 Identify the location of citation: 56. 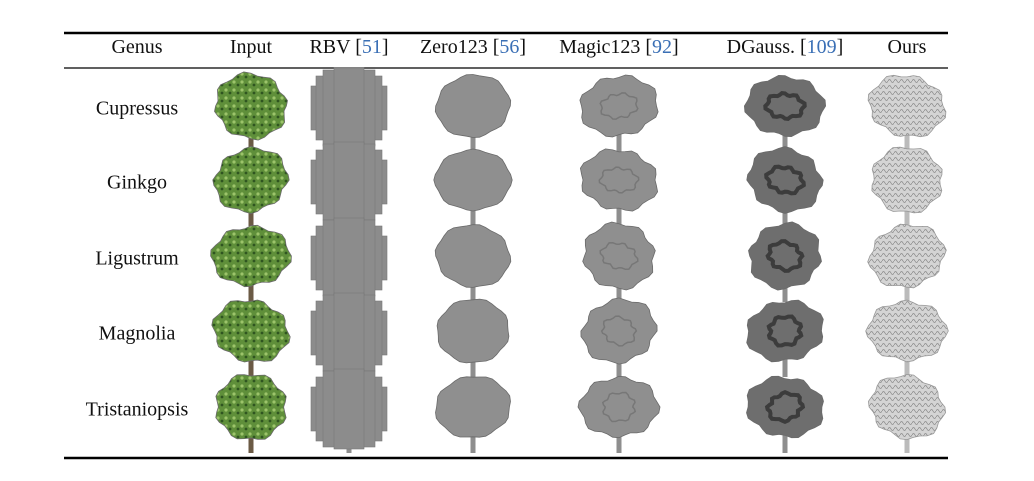
(509, 47).